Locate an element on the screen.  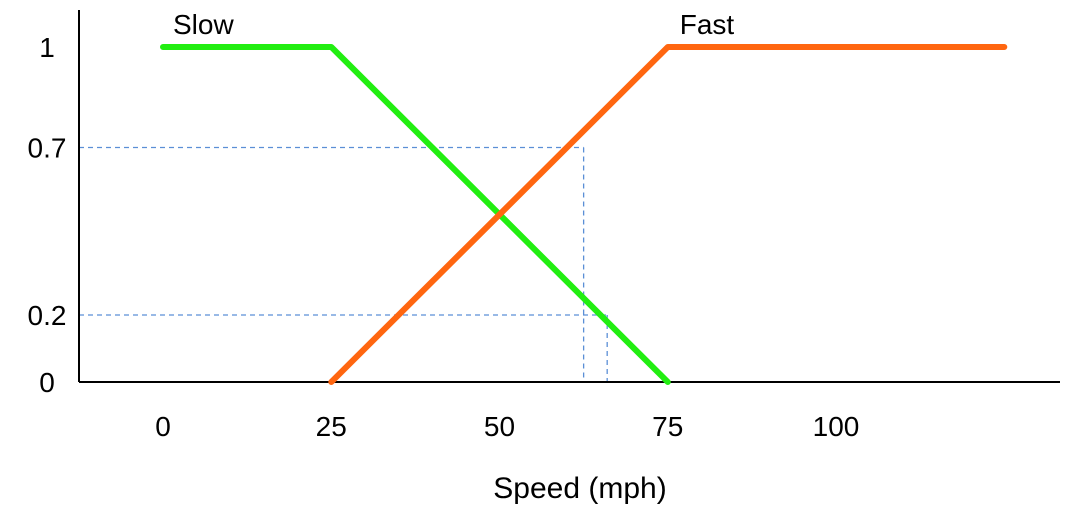
y-tick-label-0: 0 is located at coordinates (47, 382).